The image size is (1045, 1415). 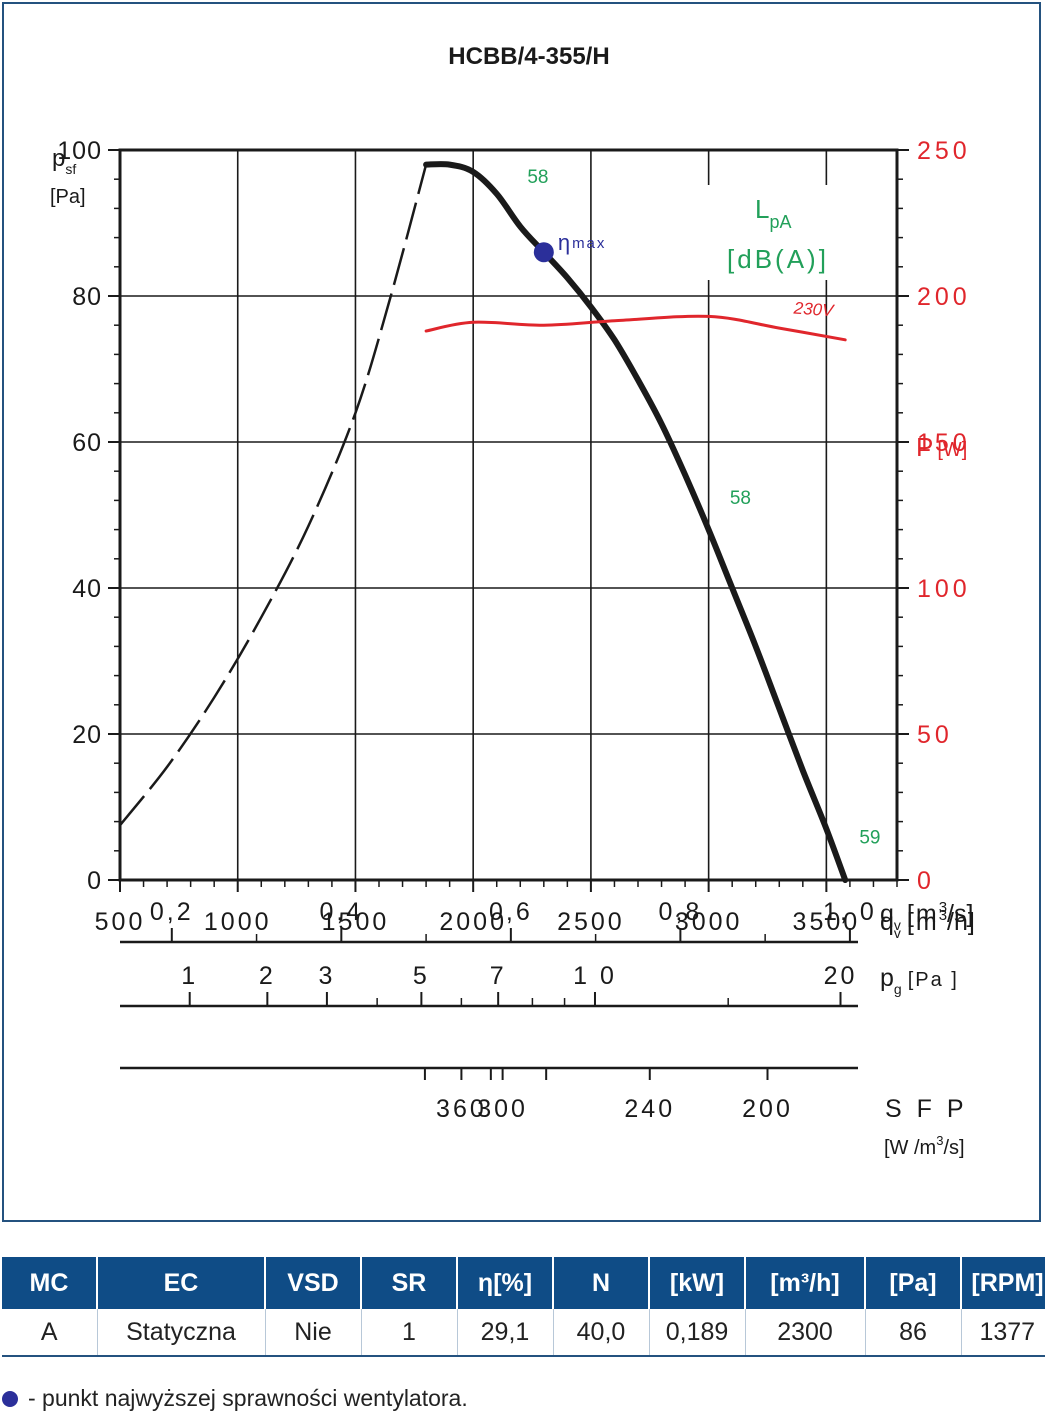 I want to click on noise-level-label: 59, so click(x=869, y=838).